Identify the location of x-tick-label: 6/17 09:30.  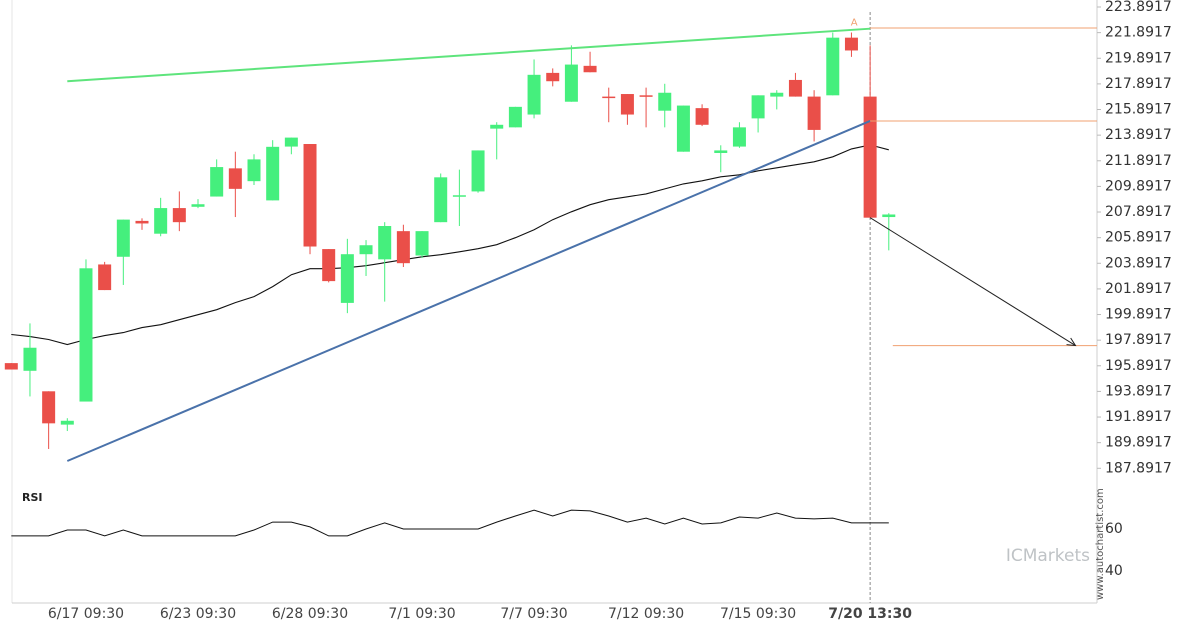
(86, 614).